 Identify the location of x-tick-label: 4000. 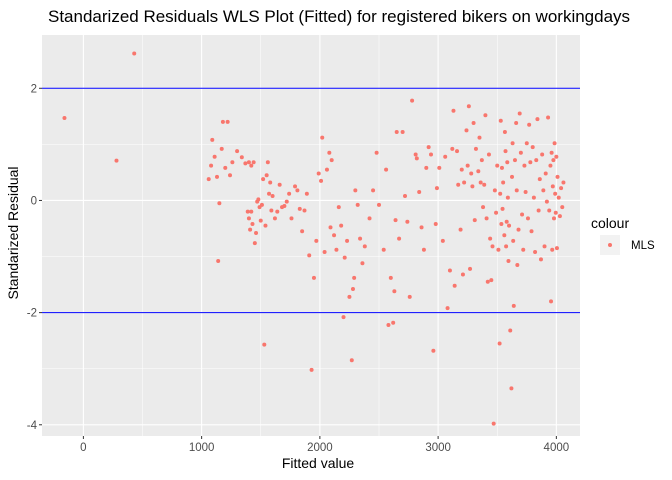
(557, 448).